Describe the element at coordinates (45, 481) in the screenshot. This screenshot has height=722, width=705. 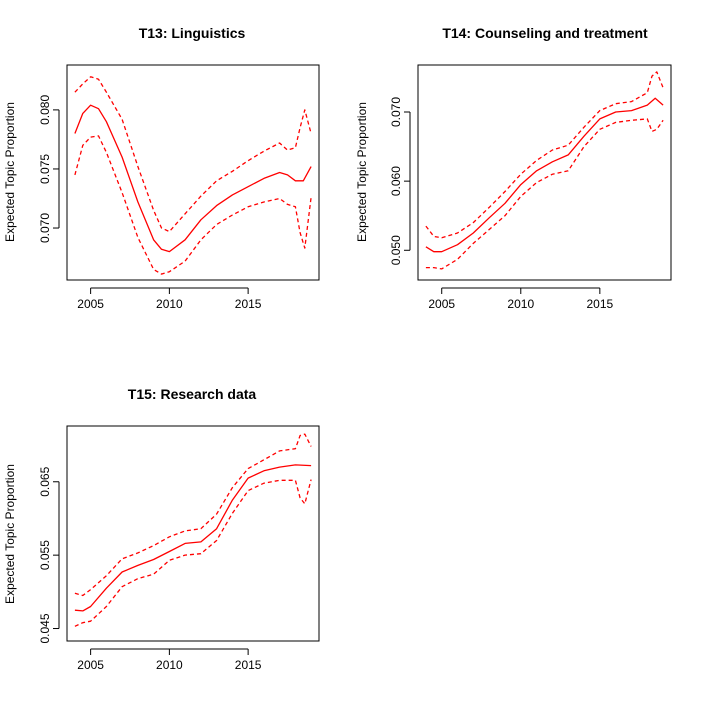
I see `y-tick-label: 0.065` at that location.